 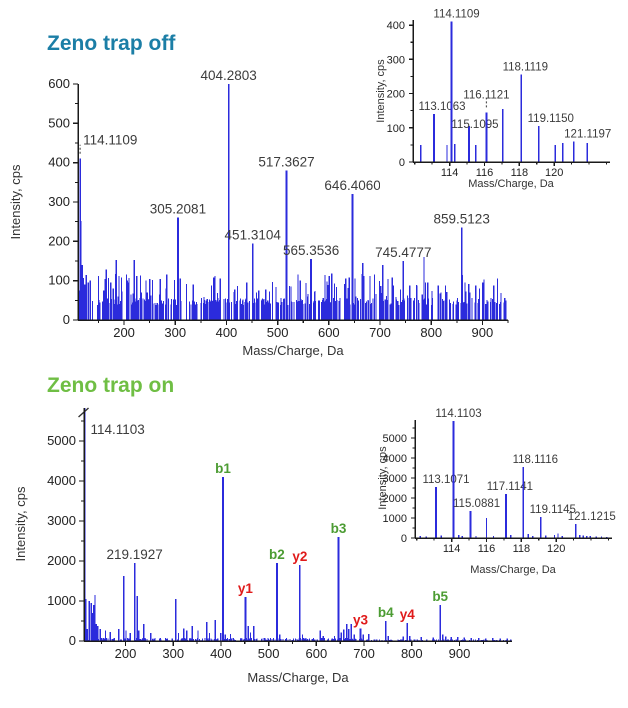 I want to click on noise-peaks, so click(x=292, y=296).